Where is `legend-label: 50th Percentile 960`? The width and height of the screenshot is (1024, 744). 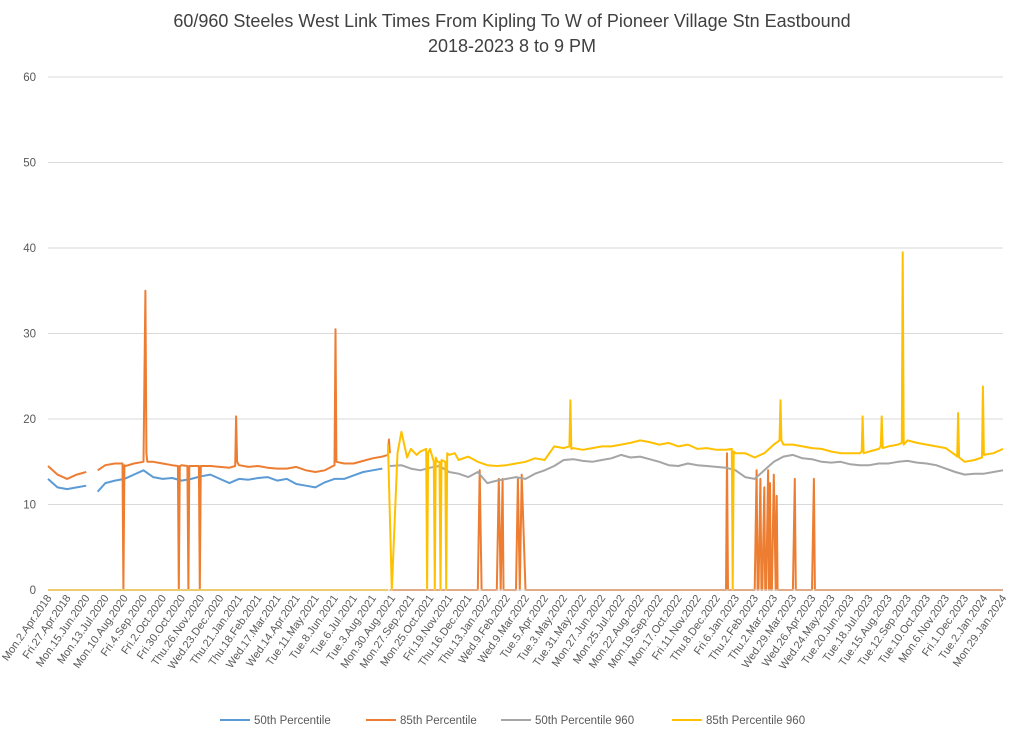 legend-label: 50th Percentile 960 is located at coordinates (584, 721).